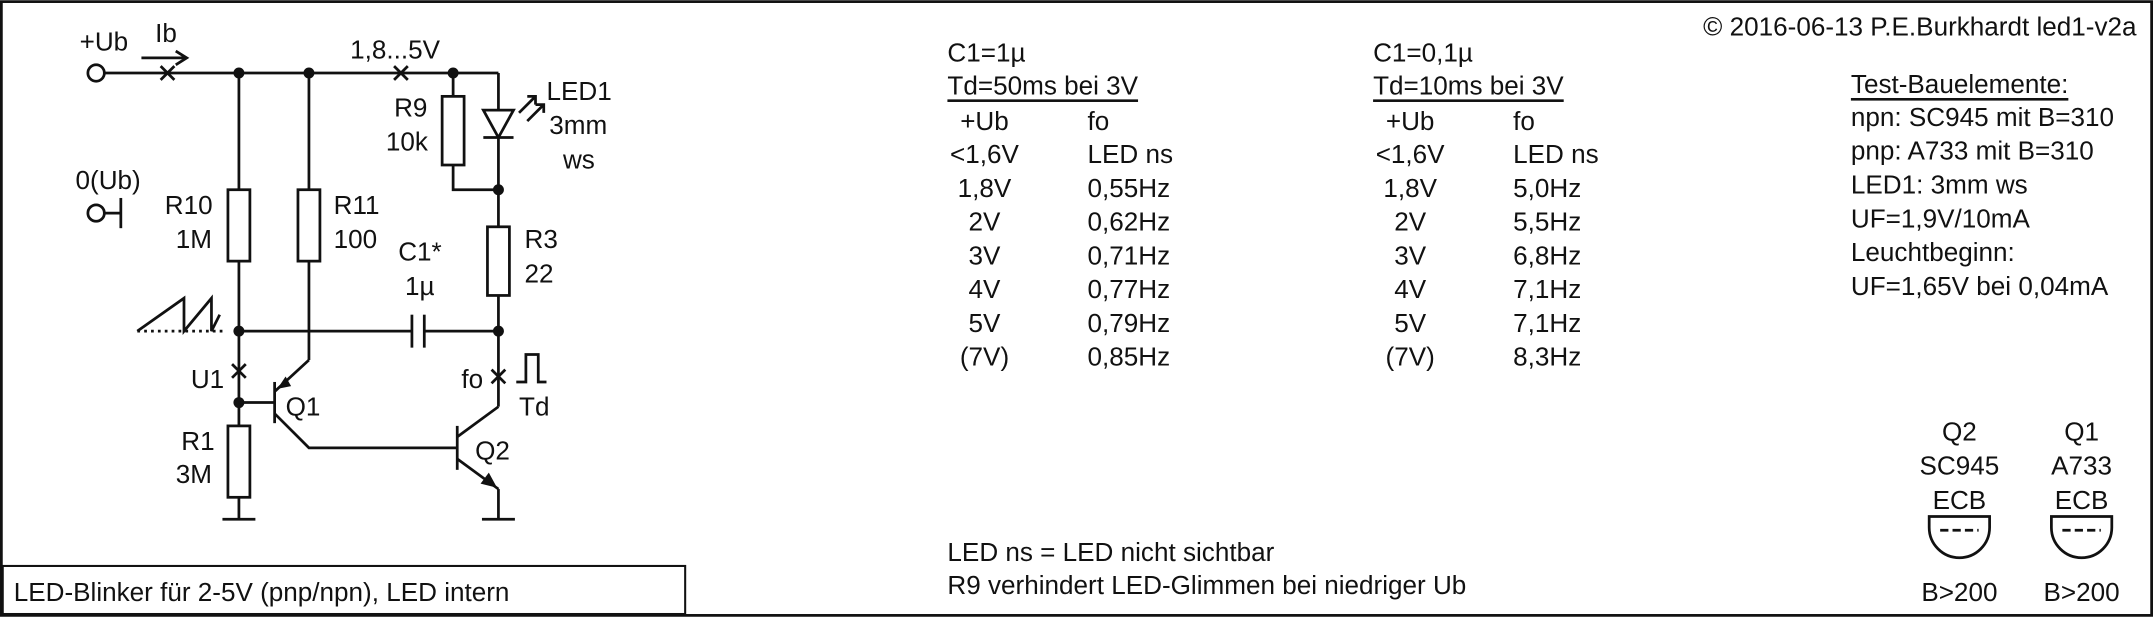  Describe the element at coordinates (1128, 222) in the screenshot. I see `table-cell: 0,62Hz` at that location.